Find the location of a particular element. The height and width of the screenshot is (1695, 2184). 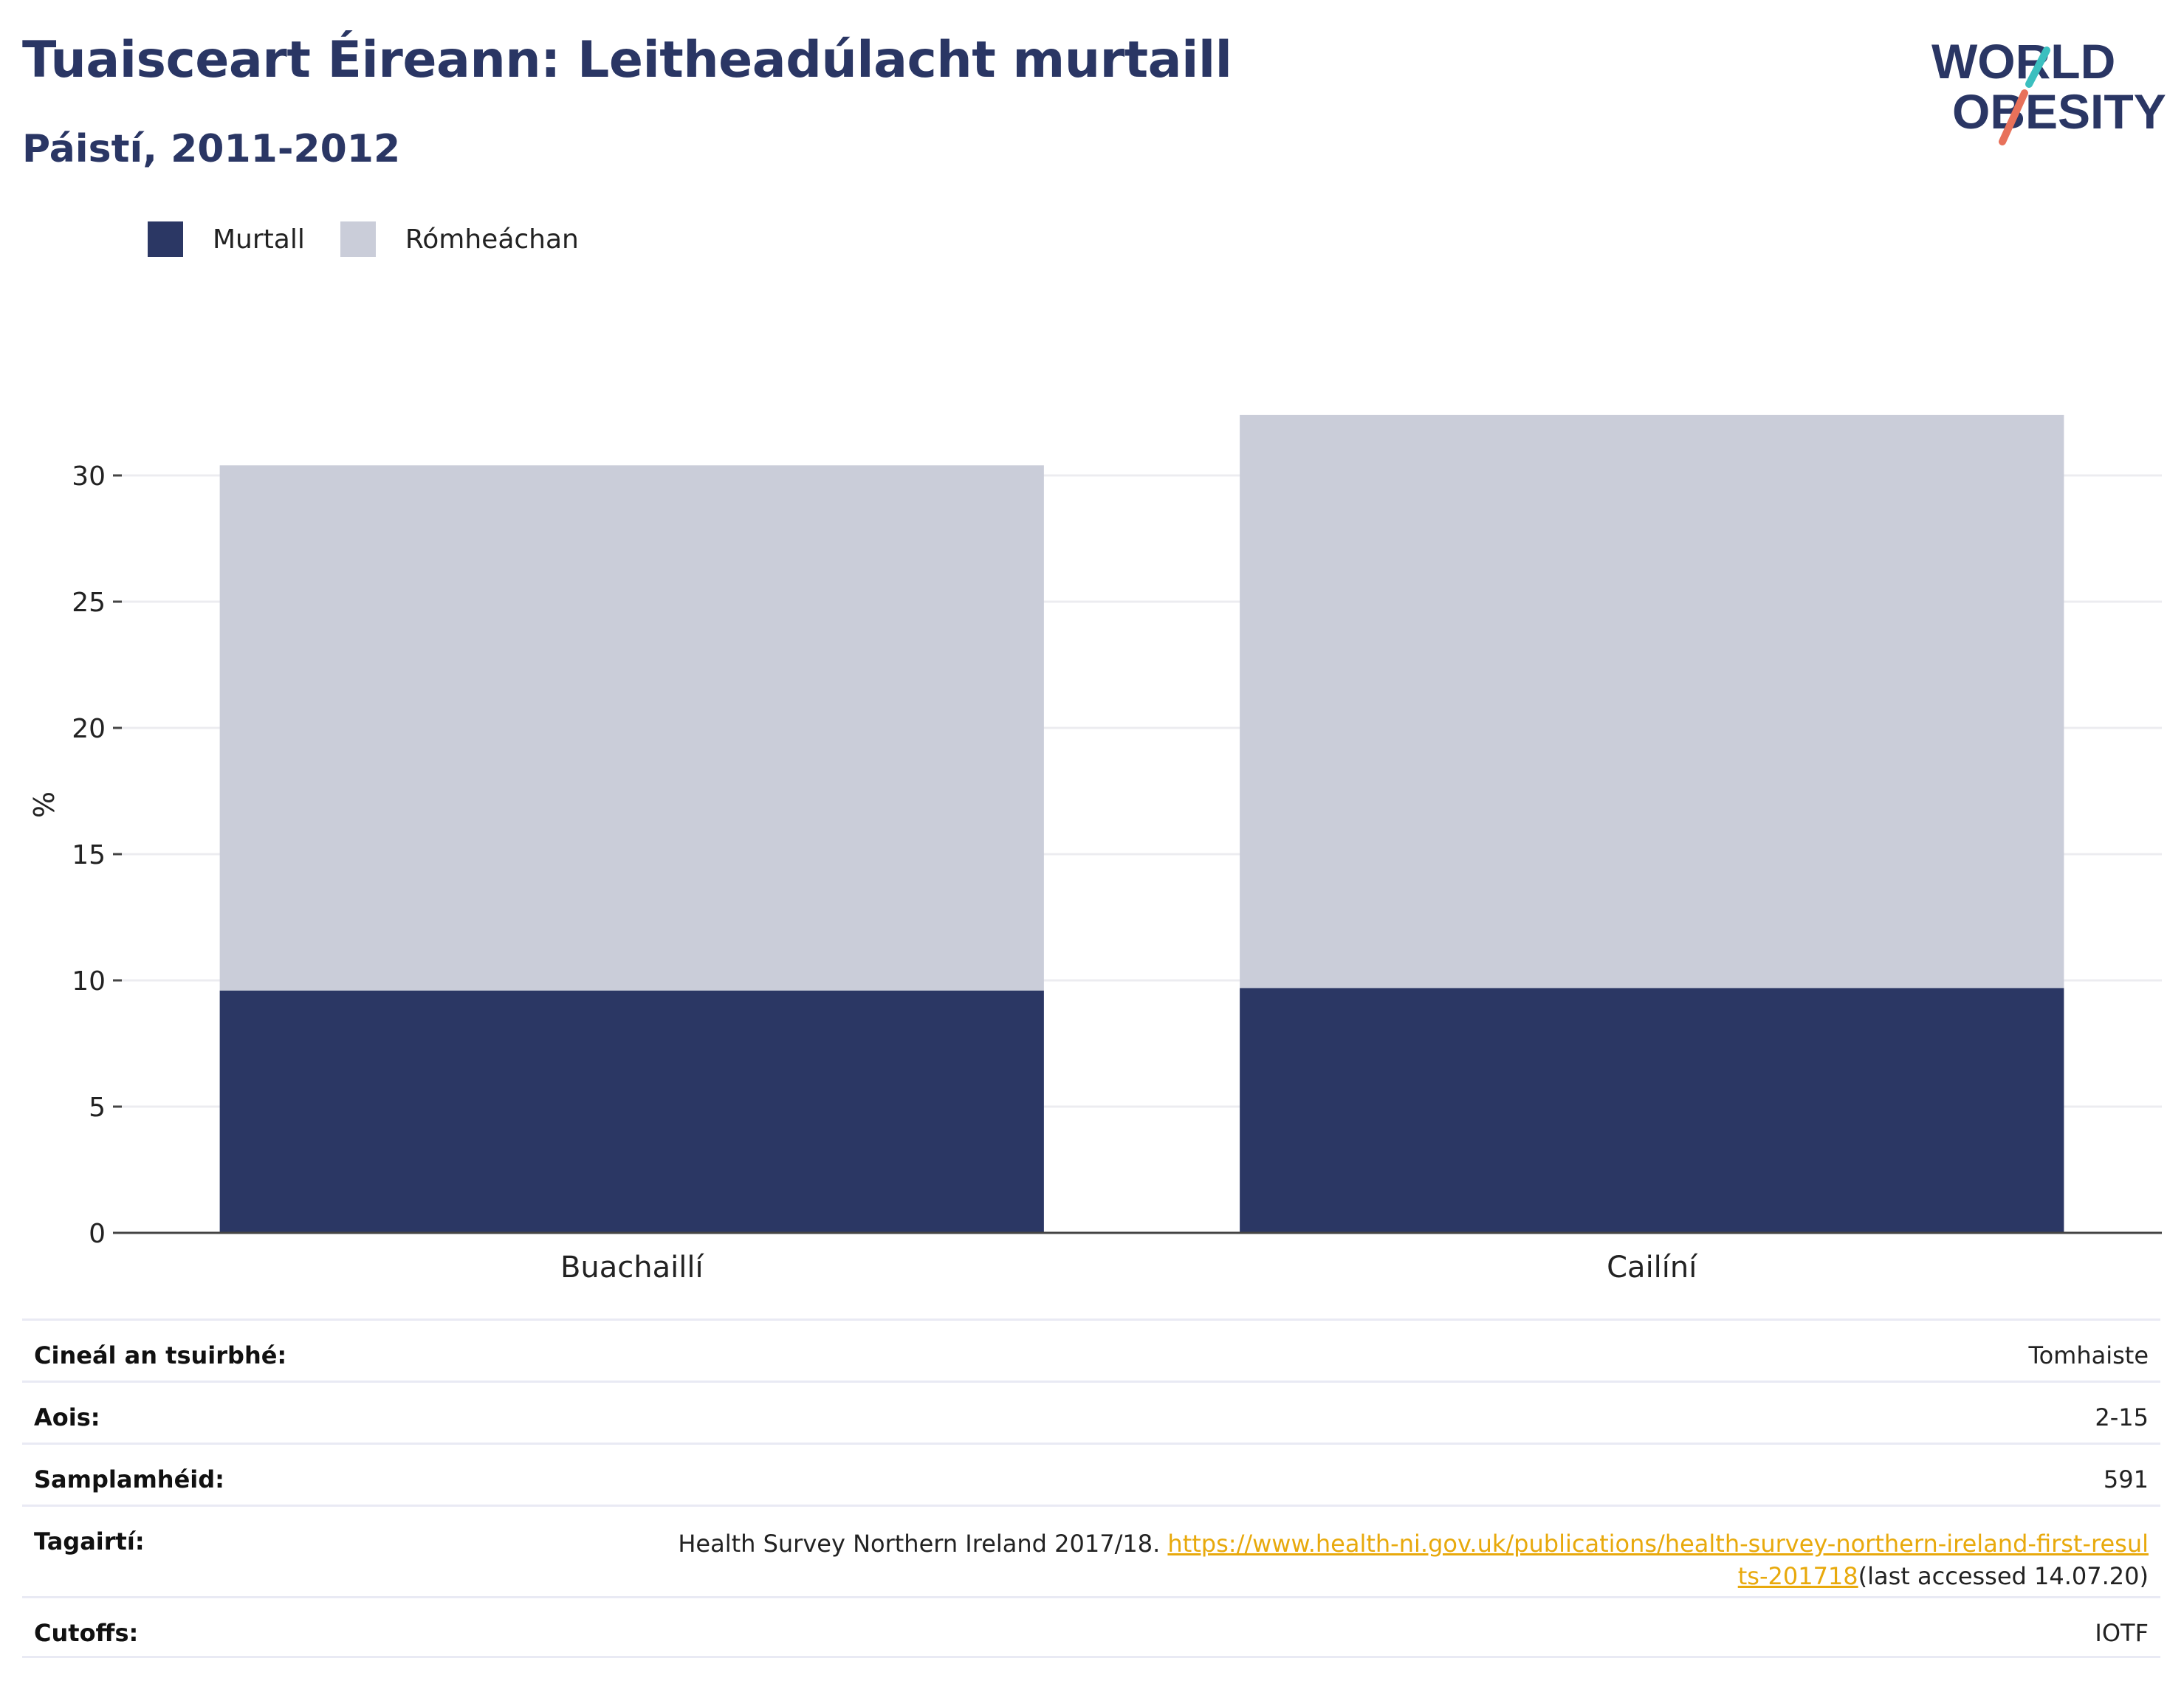

meta-row-cutoffs: Cutoffs: IOTF is located at coordinates (1091, 1627).